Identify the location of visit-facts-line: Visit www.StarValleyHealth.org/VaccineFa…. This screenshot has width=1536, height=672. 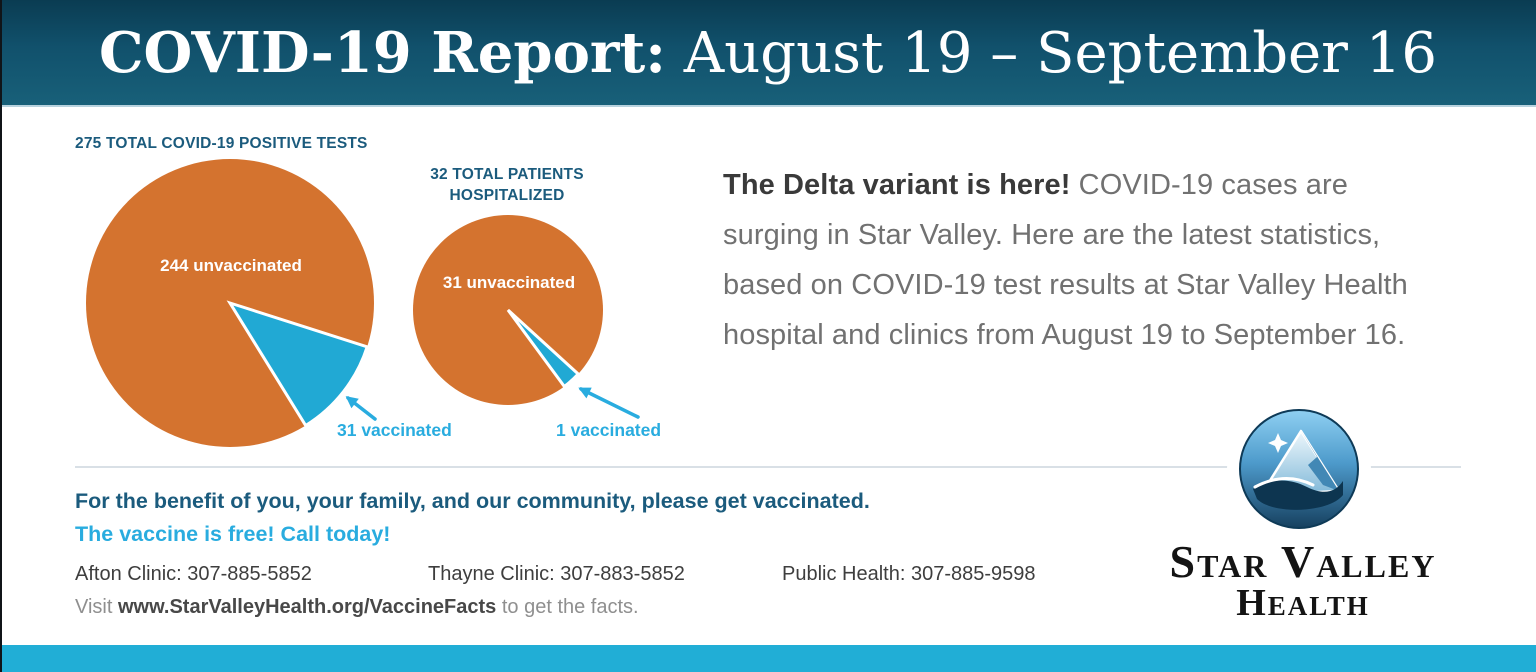
(357, 607).